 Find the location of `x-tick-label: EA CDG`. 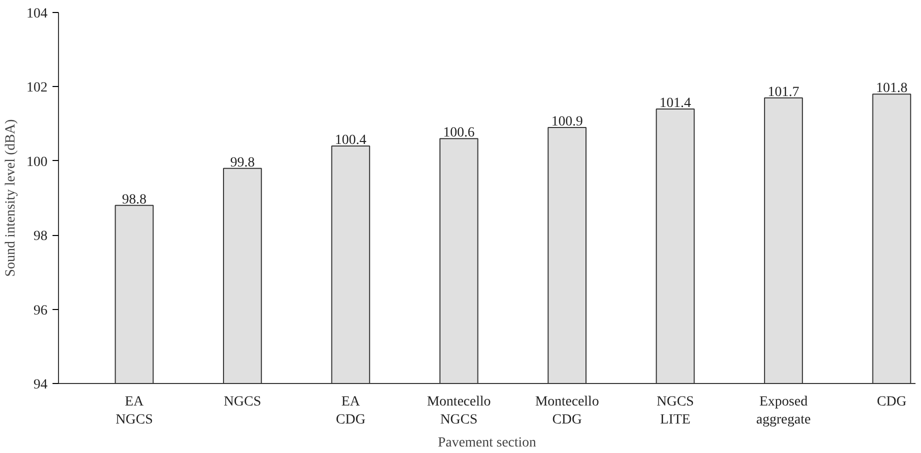

x-tick-label: EA CDG is located at coordinates (351, 411).